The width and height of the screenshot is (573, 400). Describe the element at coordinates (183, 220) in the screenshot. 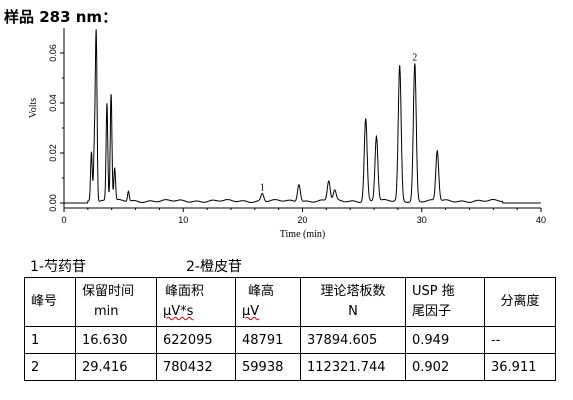

I see `x-tick-label: 10` at that location.